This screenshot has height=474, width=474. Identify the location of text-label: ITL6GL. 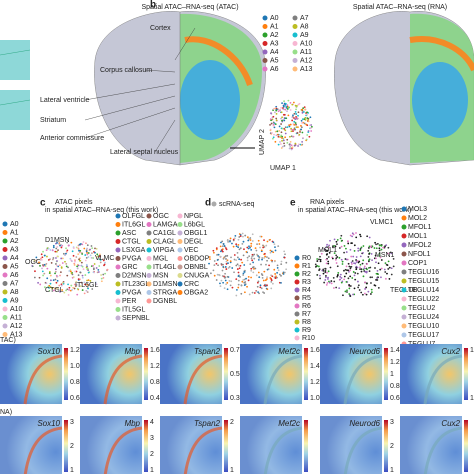
(133, 224).